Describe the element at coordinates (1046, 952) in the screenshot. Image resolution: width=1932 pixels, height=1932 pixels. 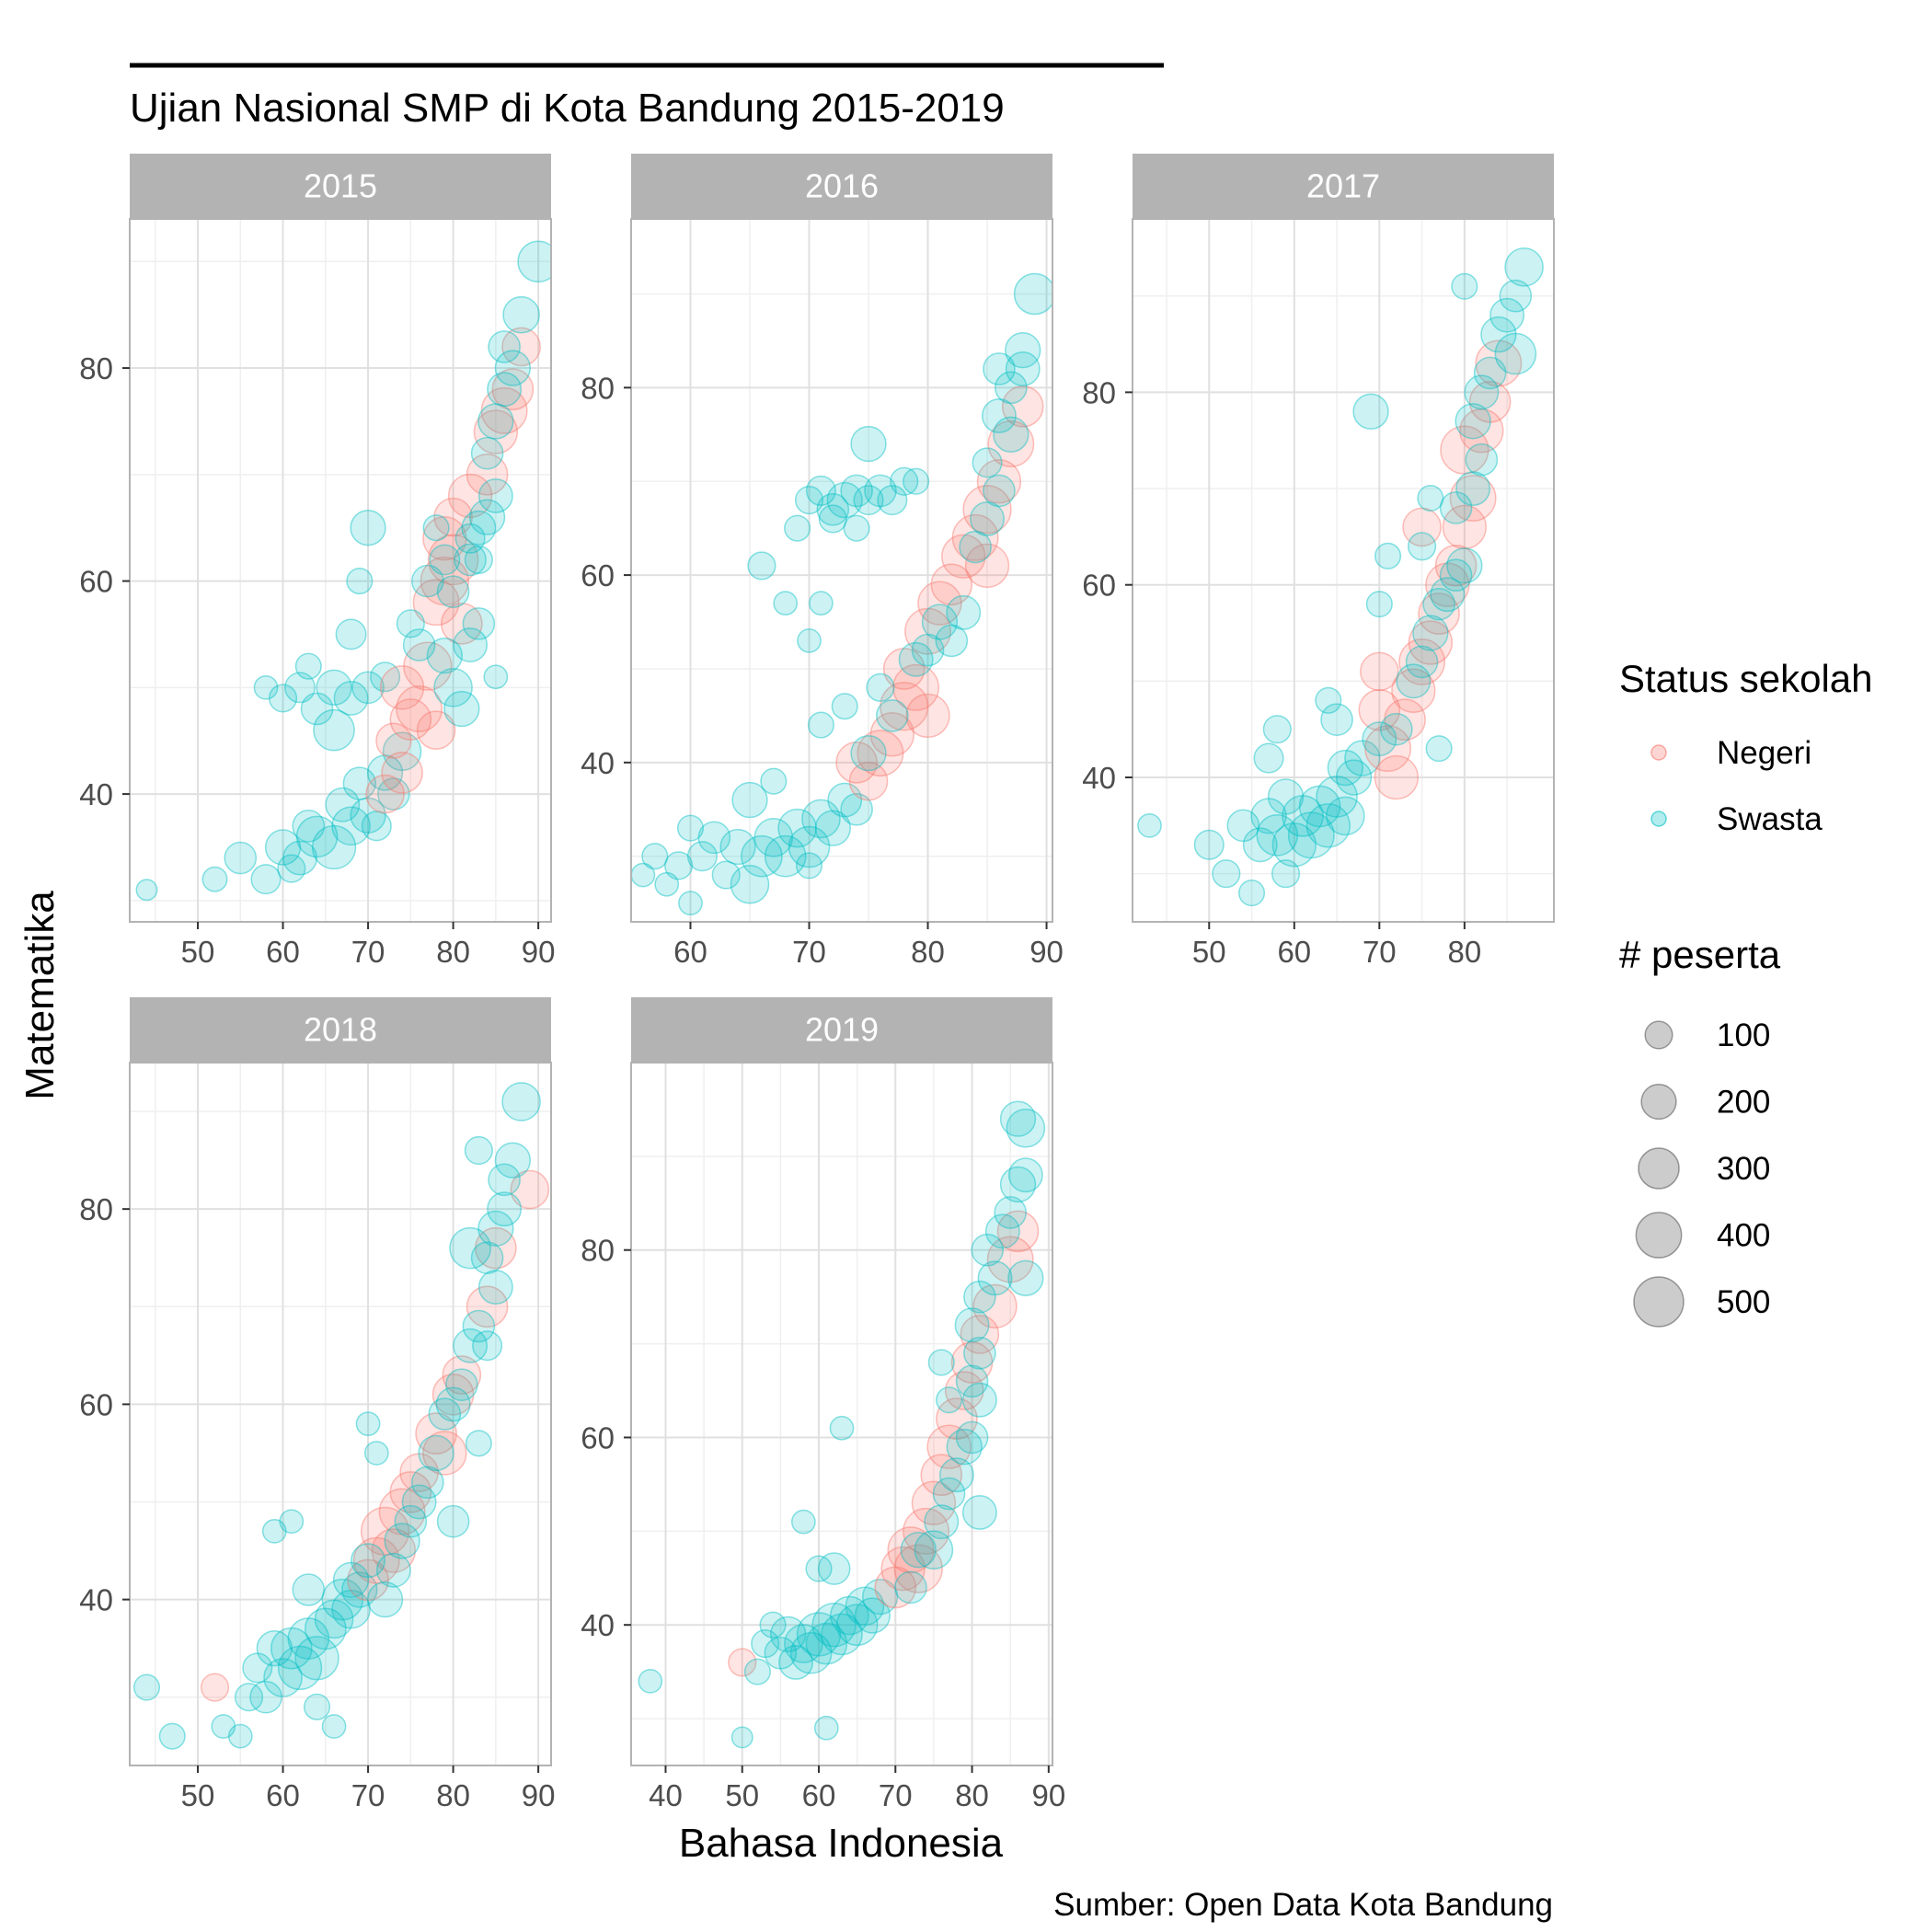
I see `x-tick-label: 90` at that location.